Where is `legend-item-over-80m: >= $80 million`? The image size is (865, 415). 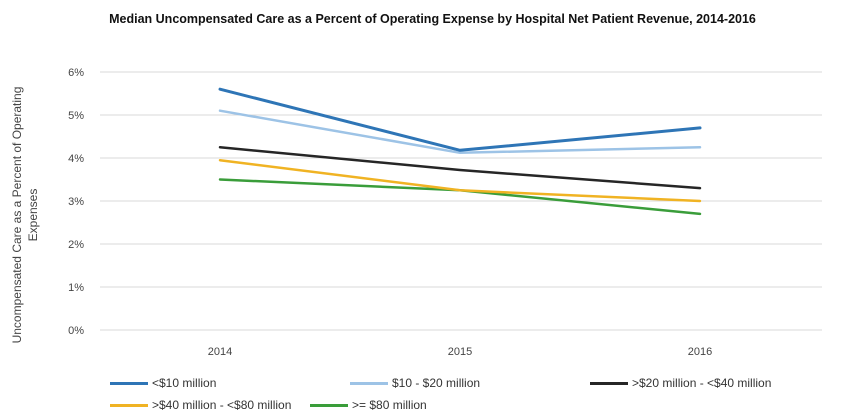
legend-item-over-80m: >= $80 million is located at coordinates (368, 405).